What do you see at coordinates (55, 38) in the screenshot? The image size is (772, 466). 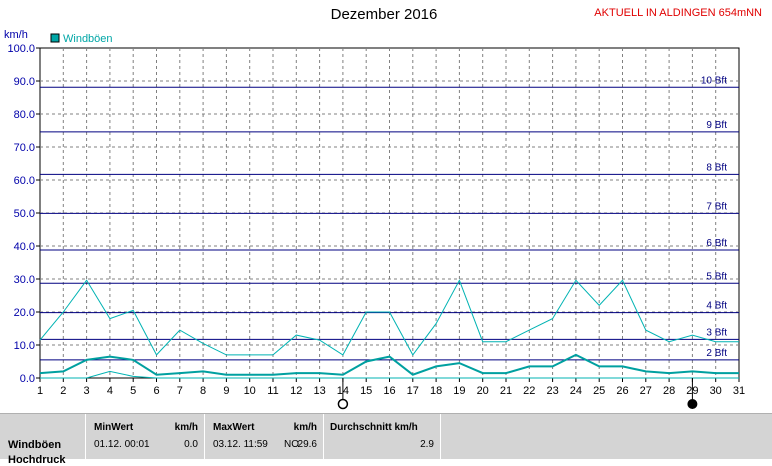 I see `legend-swatch` at bounding box center [55, 38].